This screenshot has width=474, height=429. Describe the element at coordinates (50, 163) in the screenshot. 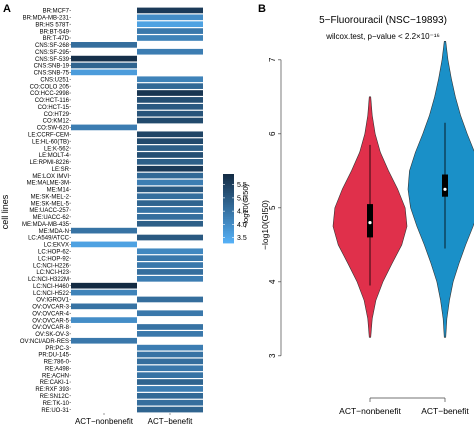

I see `heatmap-row-label: LE:RPMI-8226` at that location.